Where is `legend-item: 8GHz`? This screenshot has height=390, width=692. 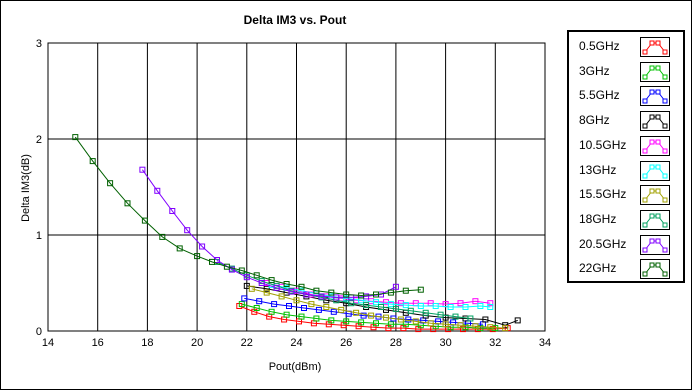
legend-item: 8GHz is located at coordinates (626, 121).